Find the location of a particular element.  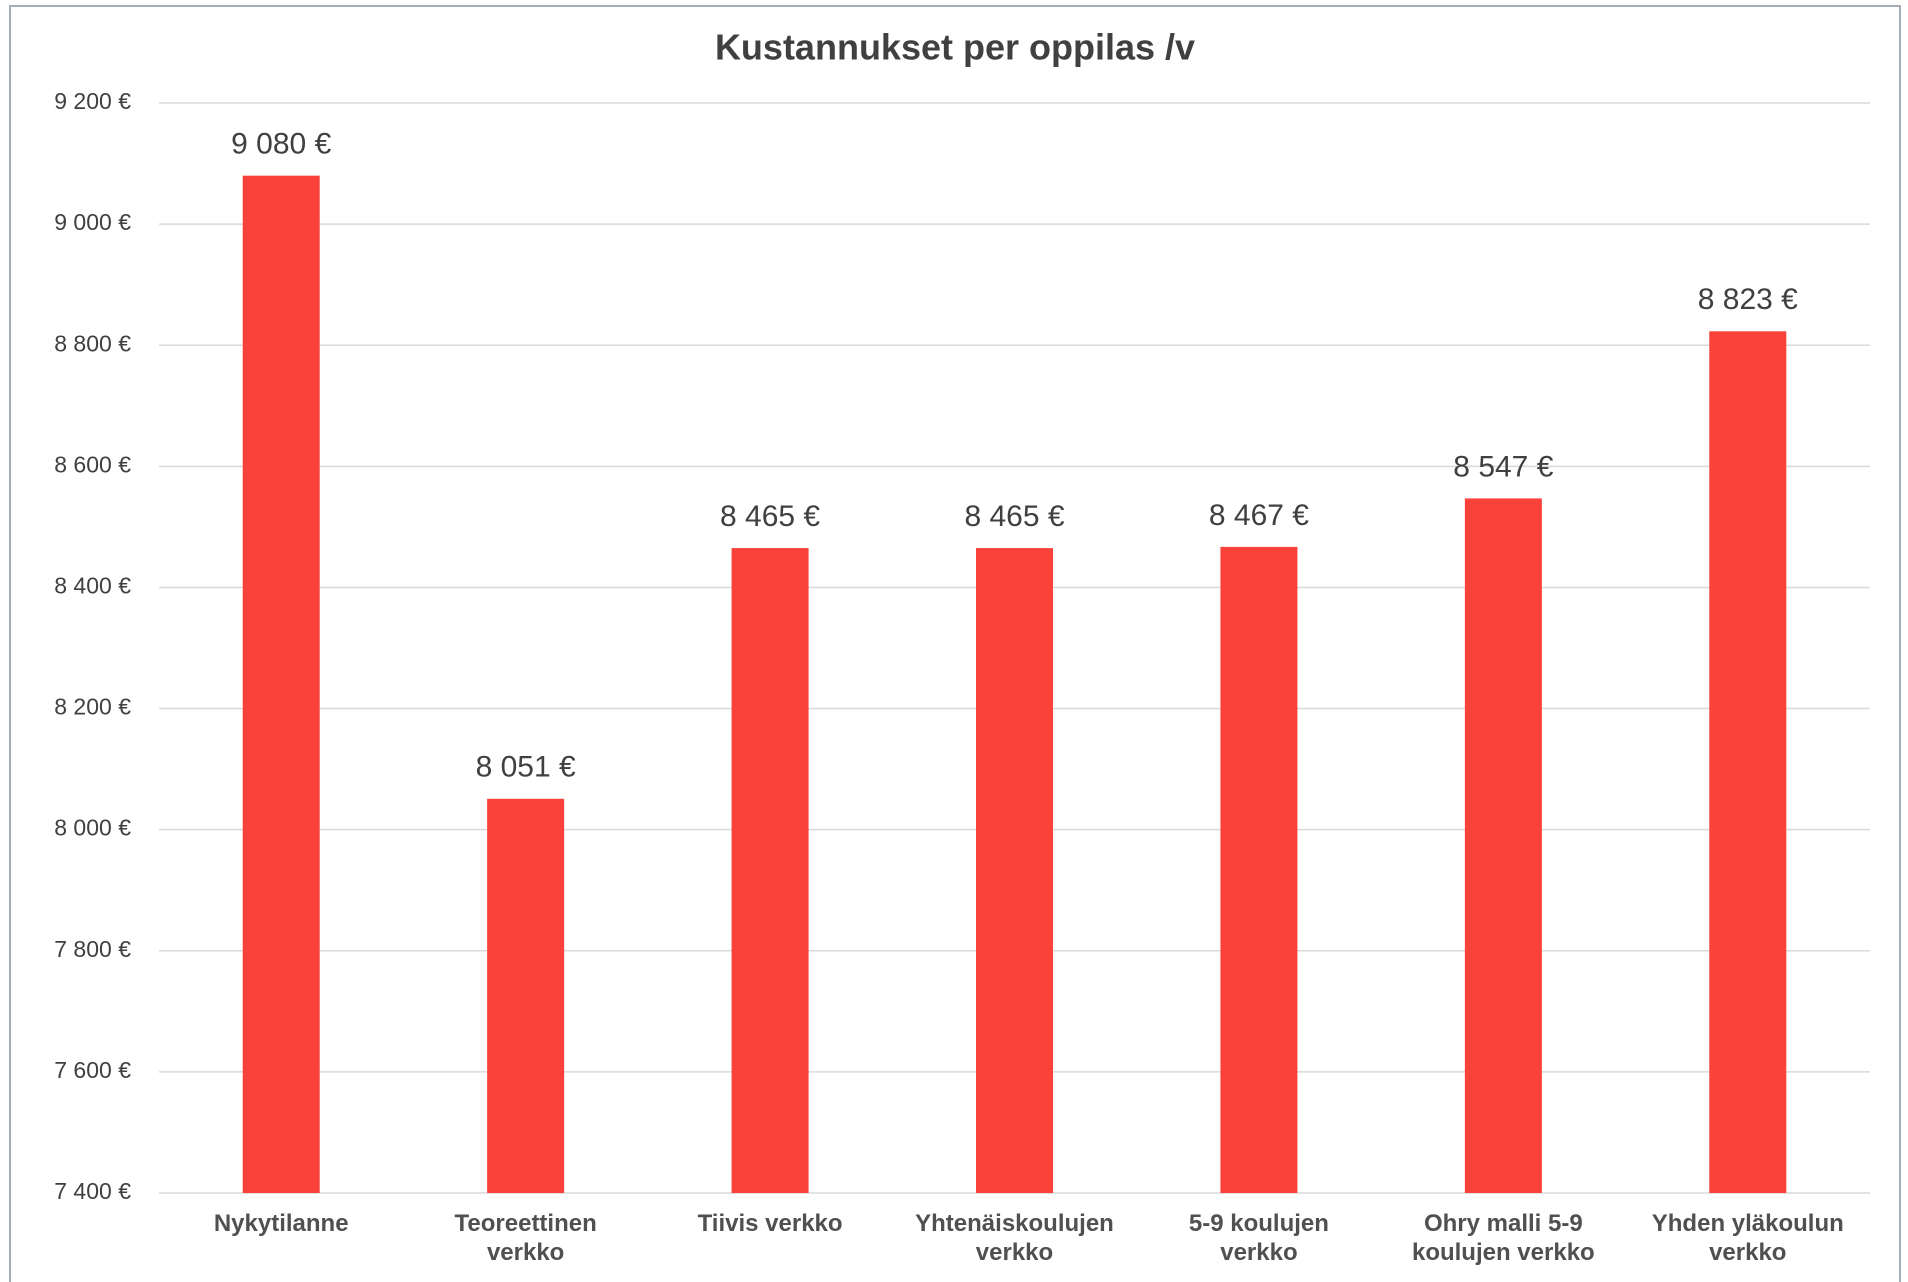

value-label: 8 467 € is located at coordinates (1259, 515).